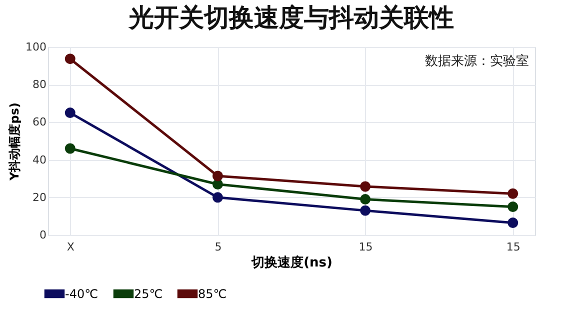  What do you see at coordinates (36, 47) in the screenshot?
I see `y-tick-label: 100` at bounding box center [36, 47].